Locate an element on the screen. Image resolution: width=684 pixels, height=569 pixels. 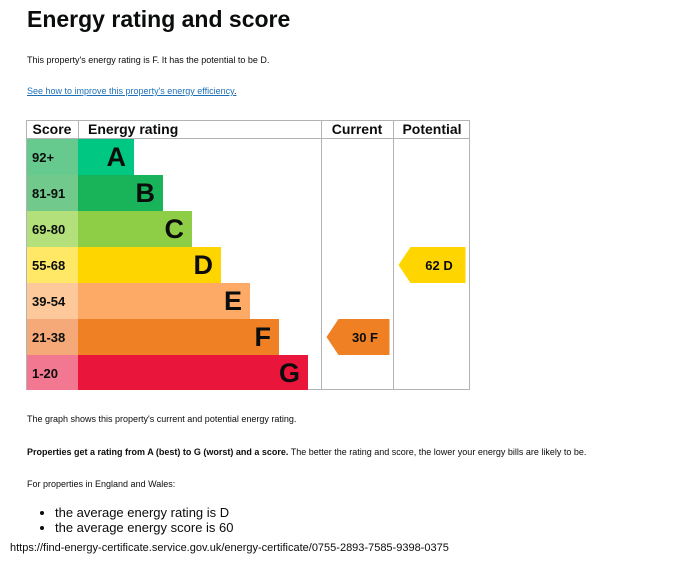
chart-headers: Score Energy rating Current Potential is located at coordinates (247, 129).